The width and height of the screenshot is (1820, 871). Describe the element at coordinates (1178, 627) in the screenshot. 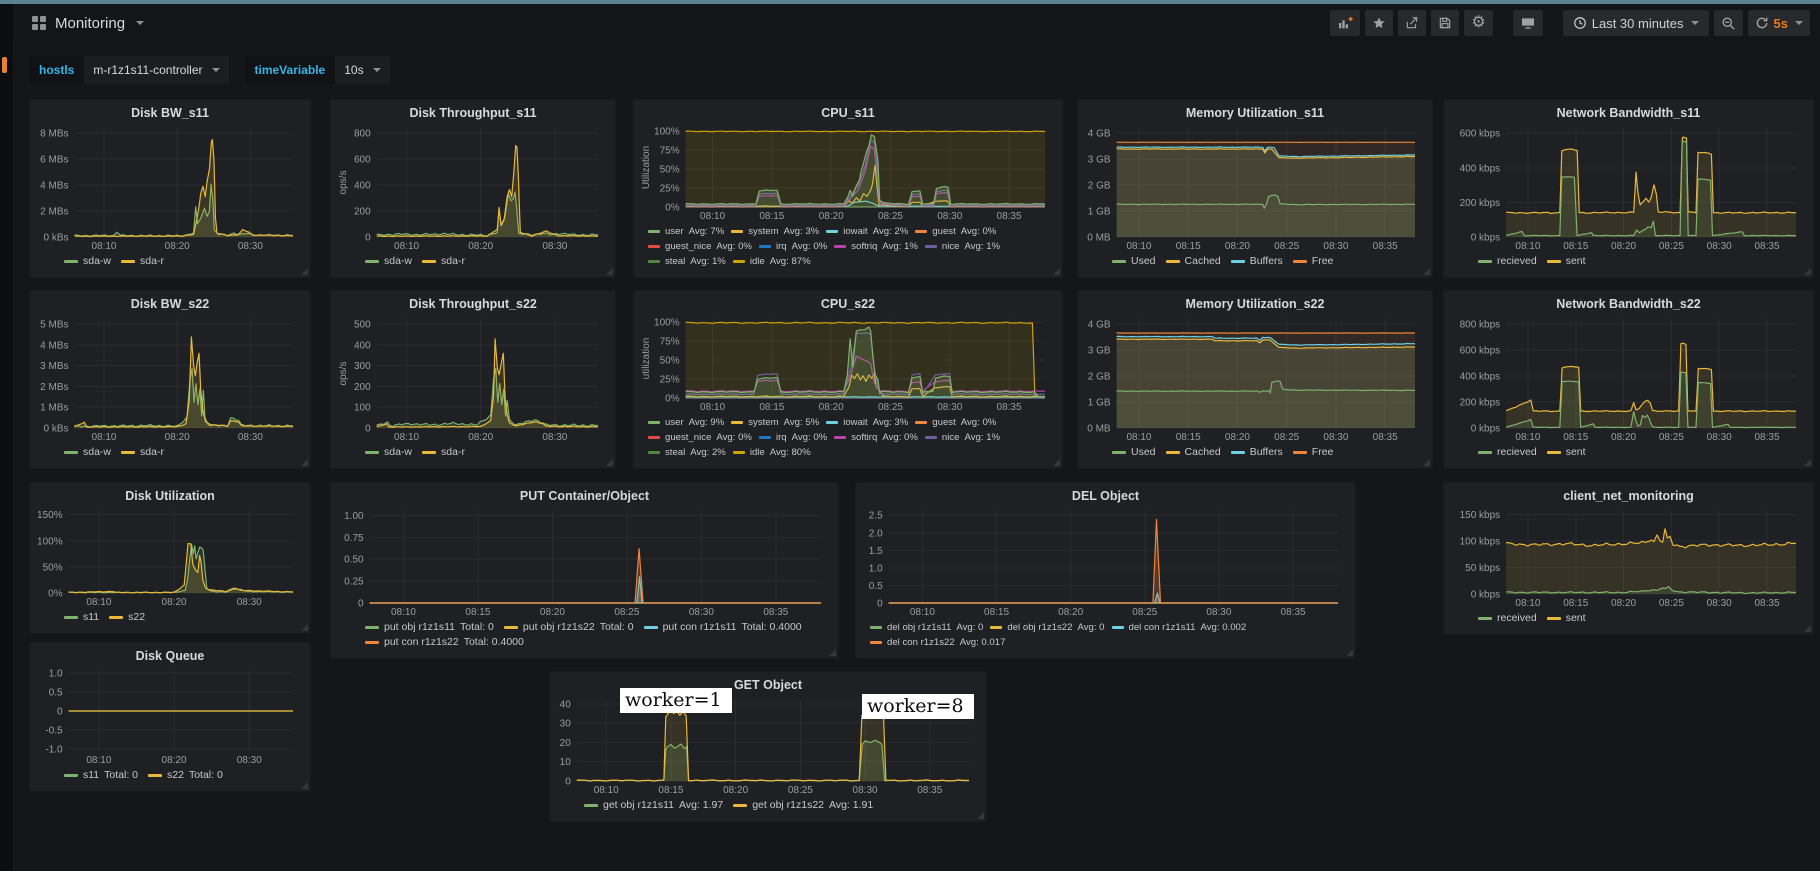

I see `legend-item: del con r1z1s11 Avg: 0.002` at that location.